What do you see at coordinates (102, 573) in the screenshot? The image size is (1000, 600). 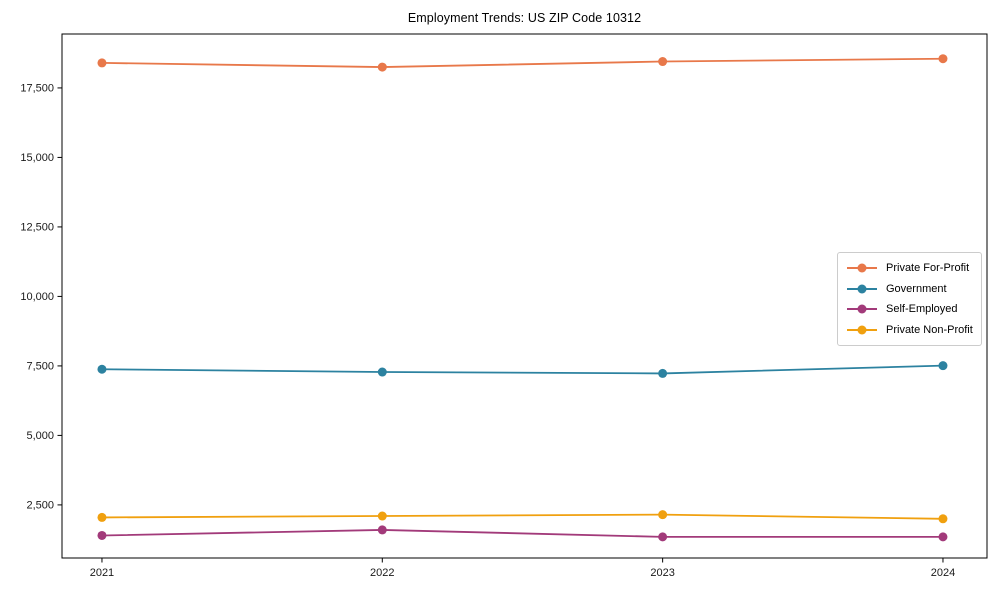 I see `x-tick-label: 2021` at bounding box center [102, 573].